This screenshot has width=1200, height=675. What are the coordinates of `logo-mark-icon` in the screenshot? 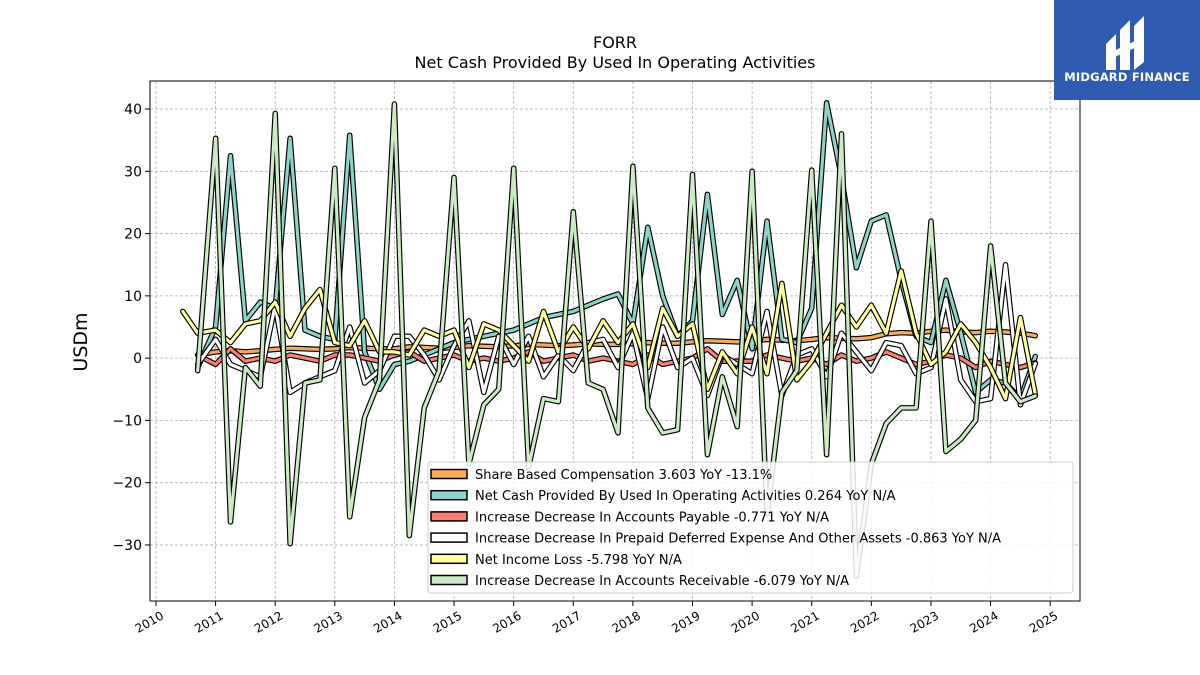 It's located at (1125, 43).